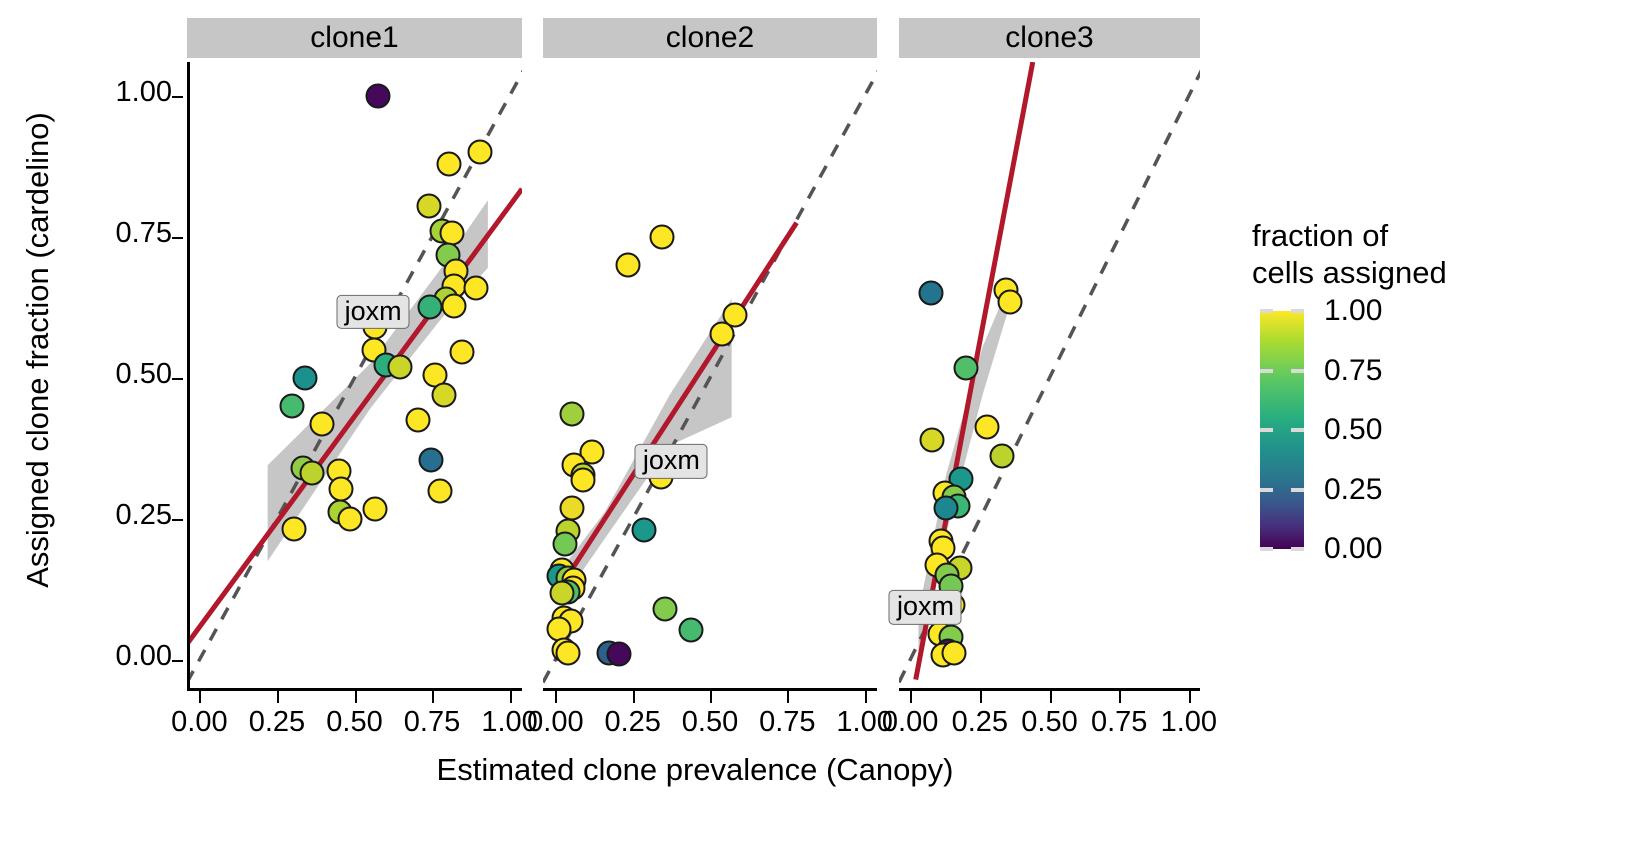 This screenshot has width=1632, height=864. I want to click on y-tick-label: 0.00, so click(143, 655).